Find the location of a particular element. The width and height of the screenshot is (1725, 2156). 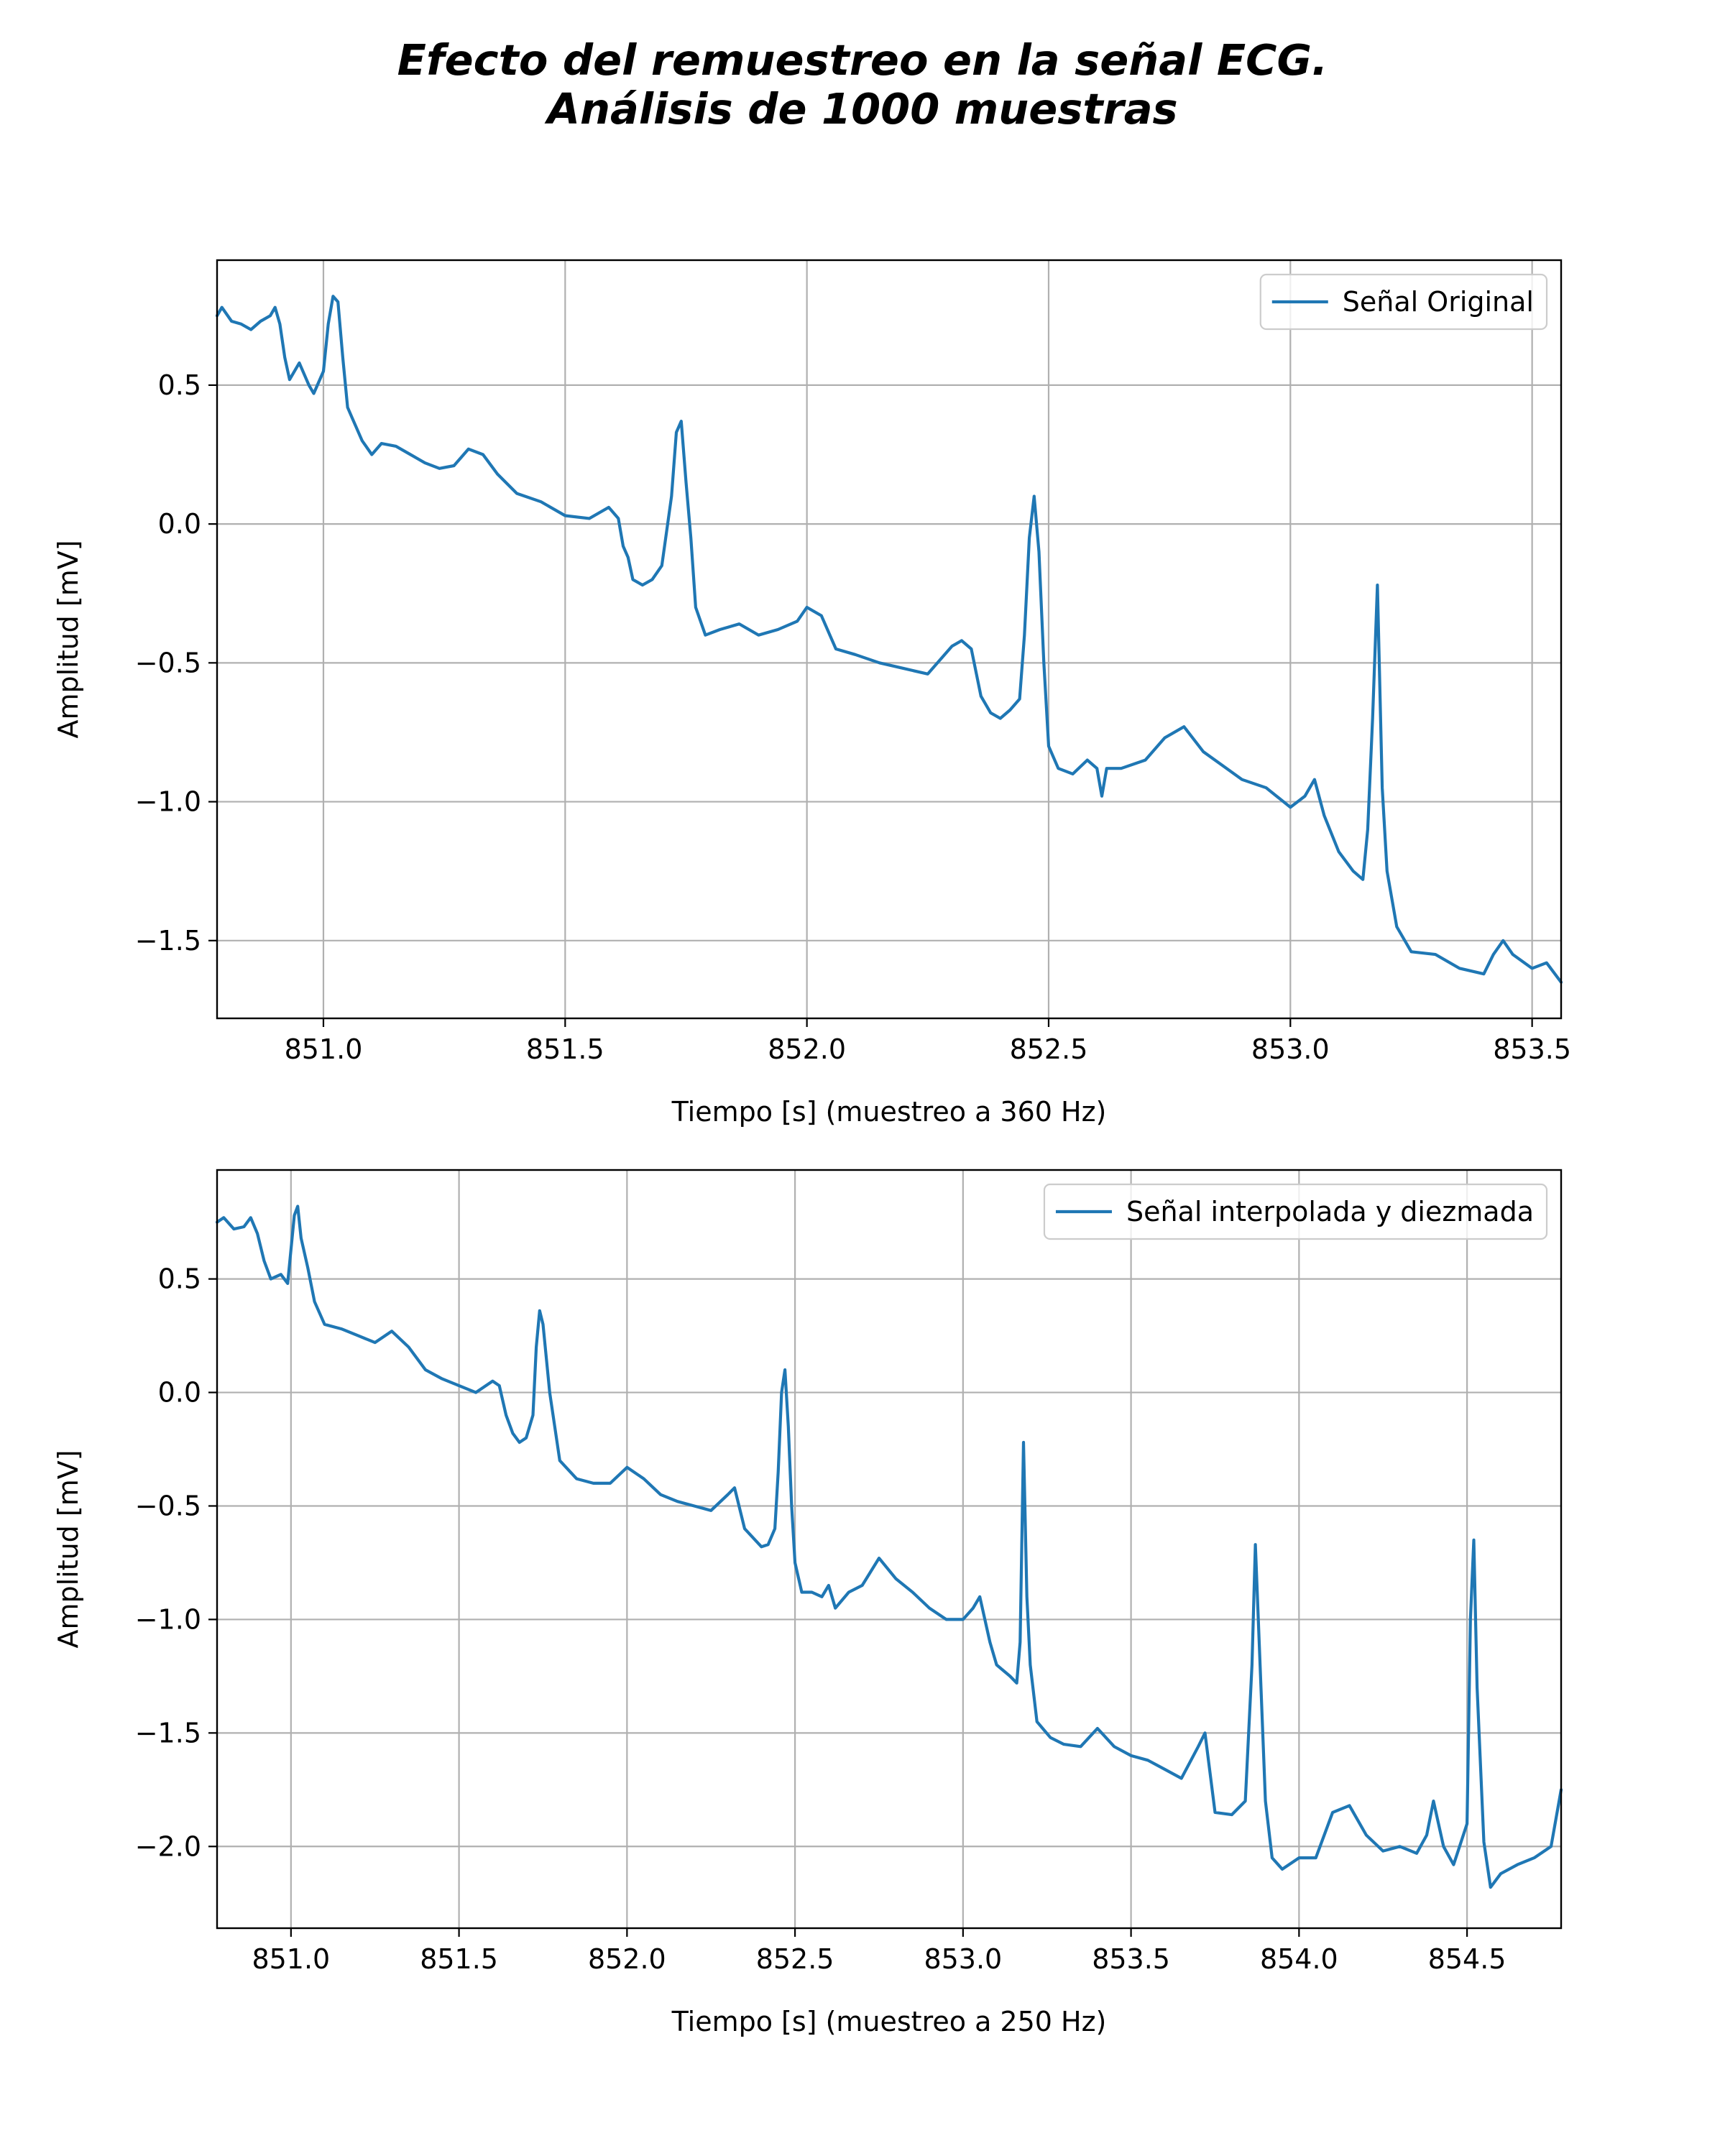

legend: Señal interpolada y diezmada is located at coordinates (1295, 1211).